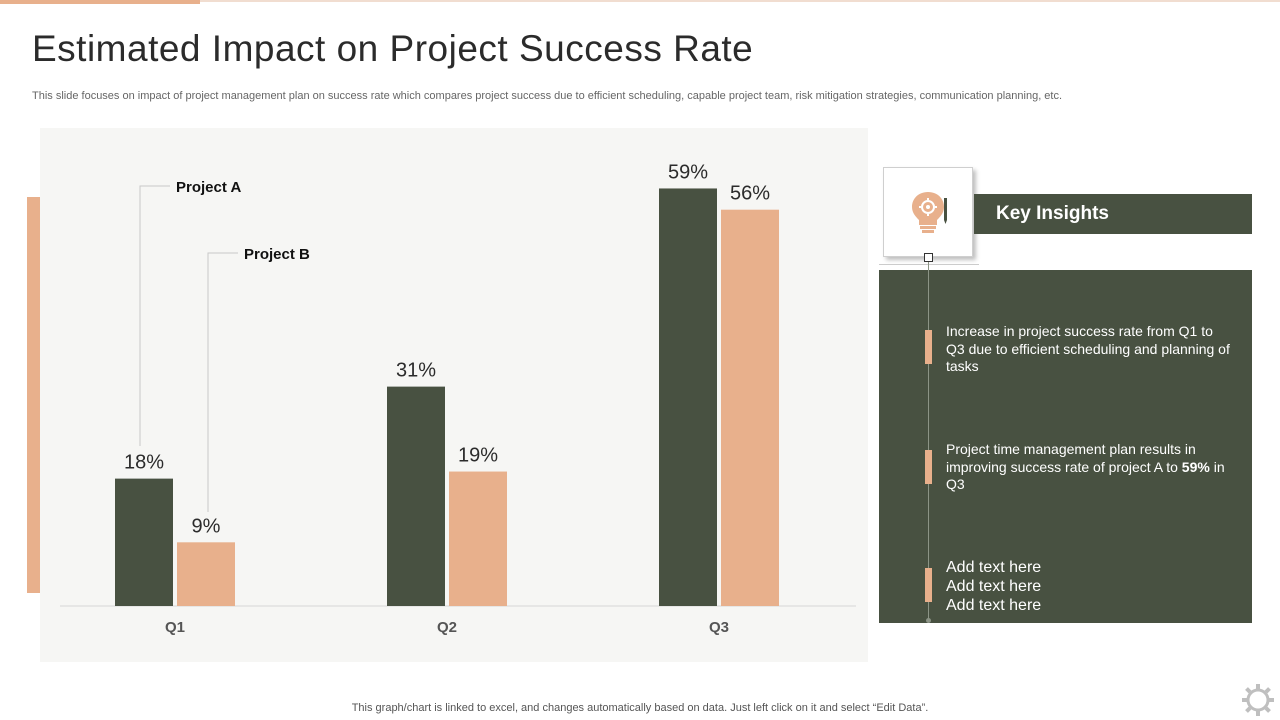 Image resolution: width=1280 pixels, height=720 pixels. Describe the element at coordinates (750, 407) in the screenshot. I see `bar-project-b-q3` at that location.